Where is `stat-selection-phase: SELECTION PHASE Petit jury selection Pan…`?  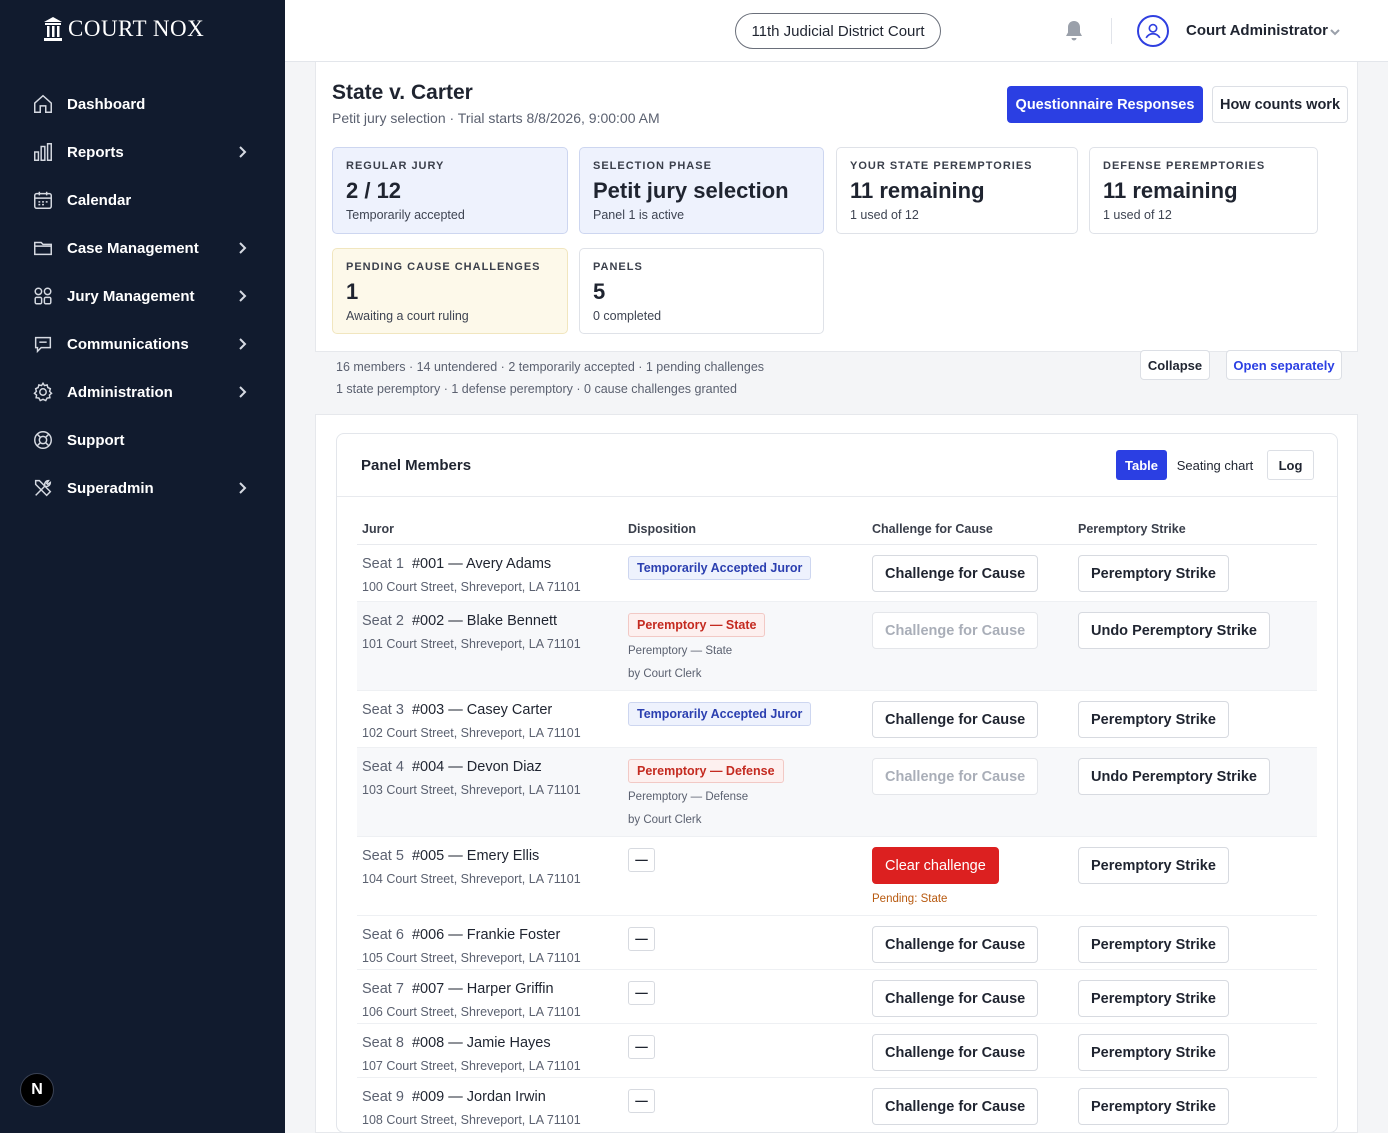
stat-selection-phase: SELECTION PHASE Petit jury selection Pan… is located at coordinates (701, 190).